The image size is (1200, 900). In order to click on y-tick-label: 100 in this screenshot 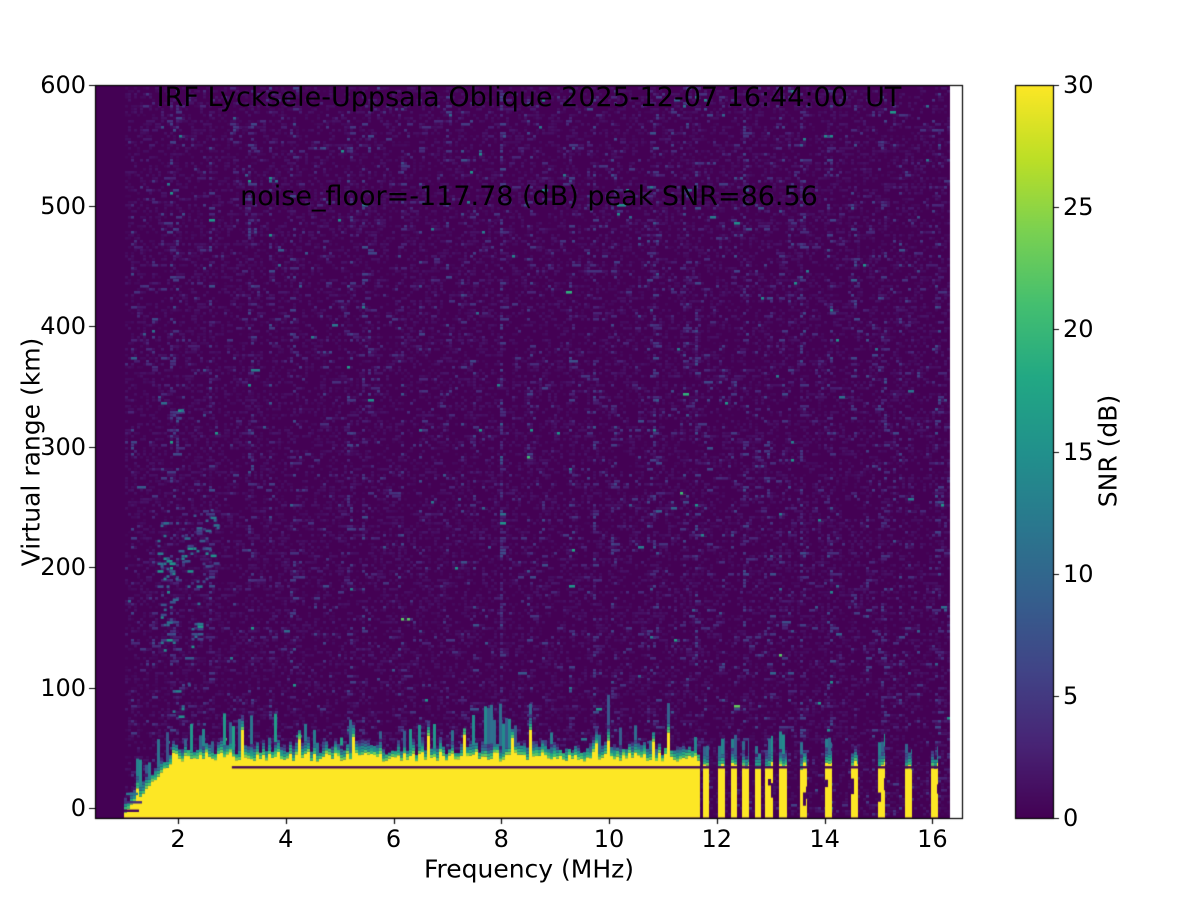, I will do `click(63, 687)`.